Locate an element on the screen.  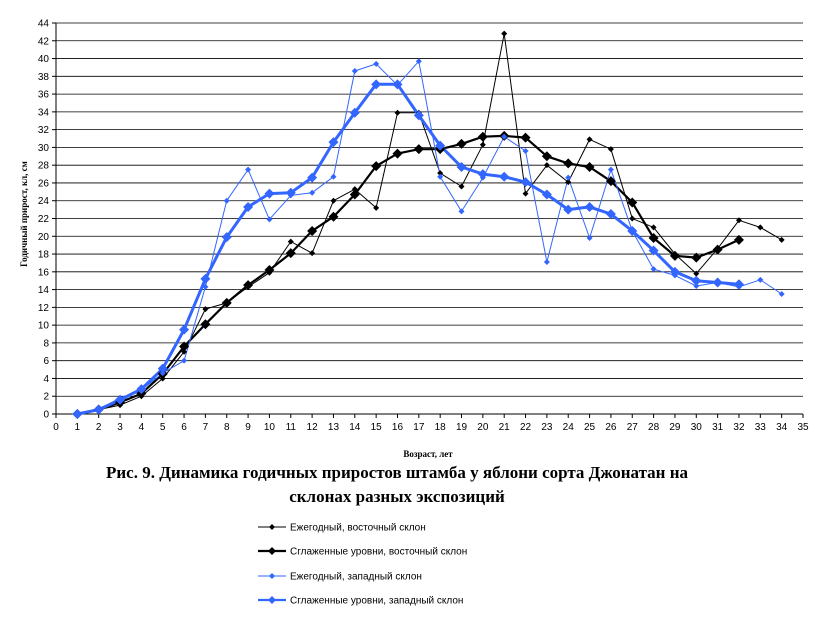
y-axis-title: Годичный прирост, кл, см is located at coordinates (24, 214).